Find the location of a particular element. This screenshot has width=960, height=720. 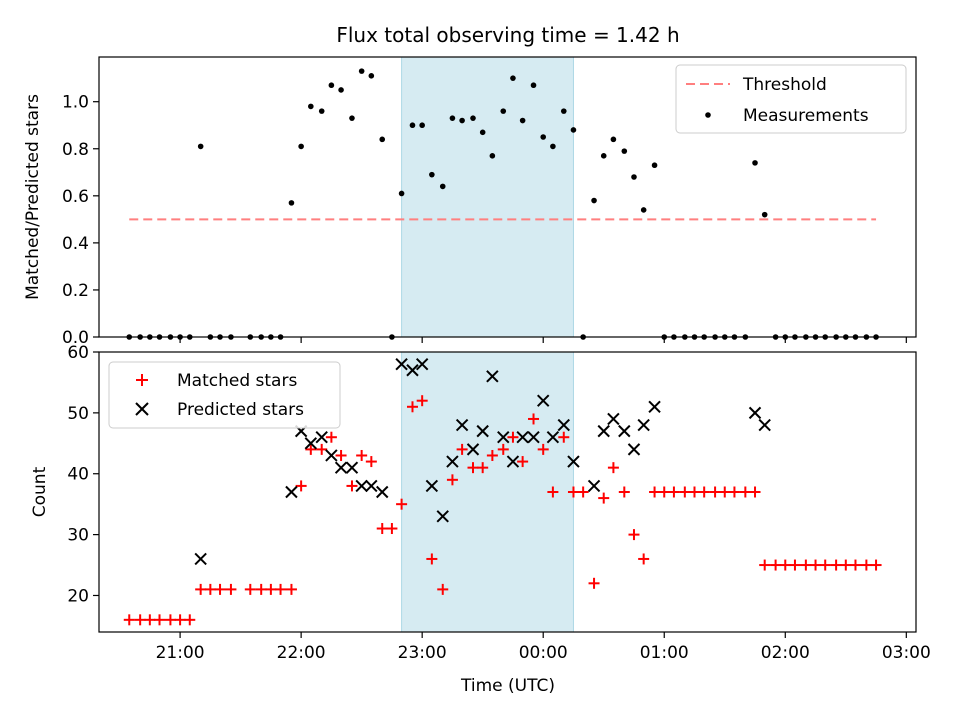

legend-predicted-label: Predicted stars is located at coordinates (240, 410).